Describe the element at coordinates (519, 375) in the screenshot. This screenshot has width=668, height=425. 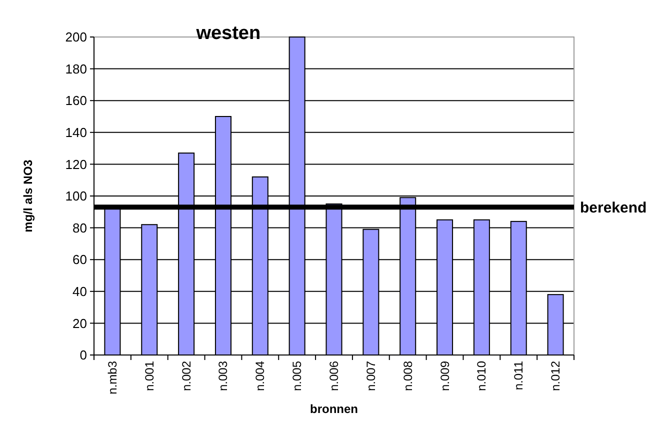
I see `x-tick-label: n.011` at that location.